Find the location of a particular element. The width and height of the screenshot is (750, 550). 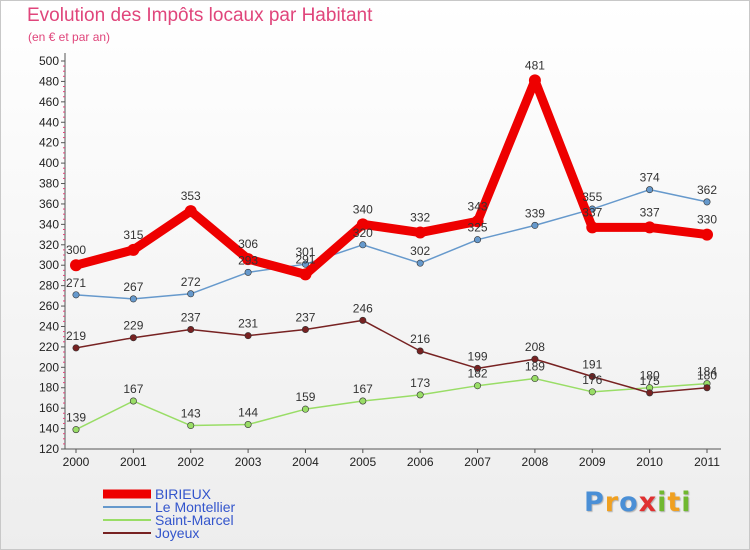

y-tick-label: 200 is located at coordinates (49, 367).